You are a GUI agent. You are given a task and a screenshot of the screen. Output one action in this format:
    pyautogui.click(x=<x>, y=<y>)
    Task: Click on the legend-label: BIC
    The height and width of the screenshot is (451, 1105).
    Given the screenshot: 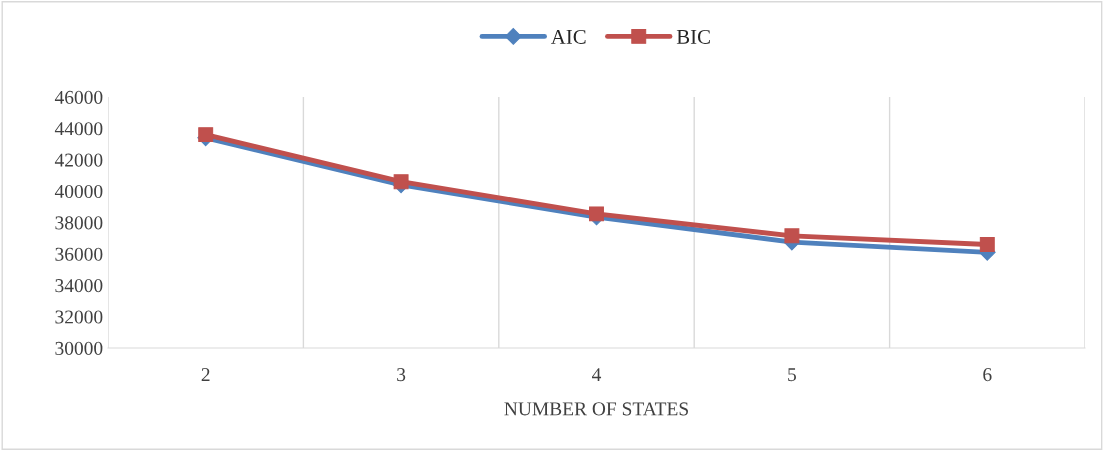 What is the action you would take?
    pyautogui.click(x=693, y=36)
    